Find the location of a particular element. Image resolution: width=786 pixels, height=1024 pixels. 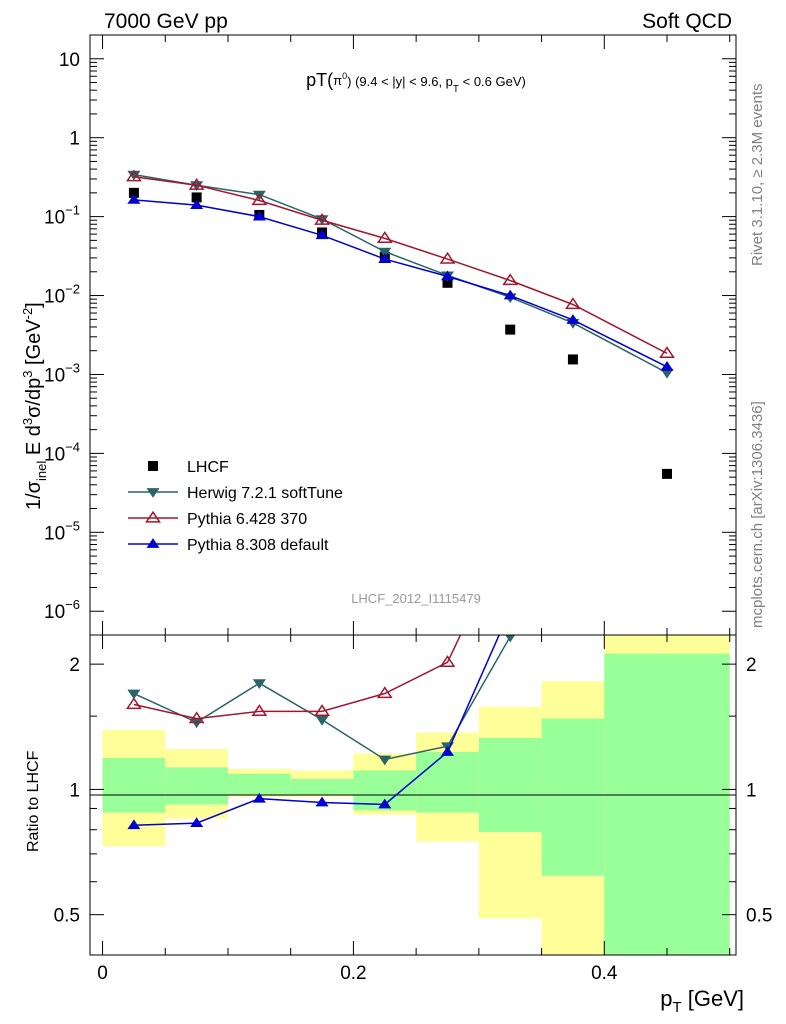

legend-marker-herwig-7-2-1-softtune is located at coordinates (153, 493).